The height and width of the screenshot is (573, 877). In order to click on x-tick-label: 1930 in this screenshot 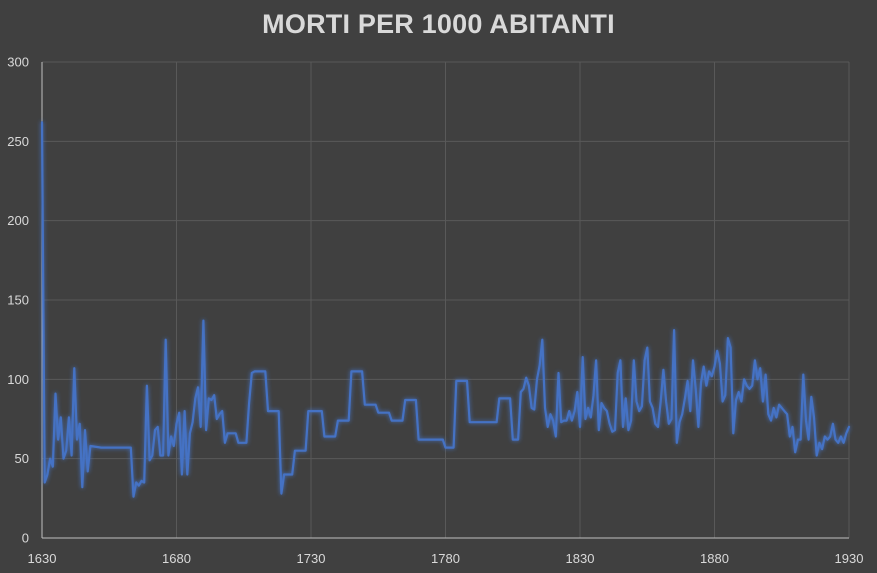, I will do `click(849, 558)`.